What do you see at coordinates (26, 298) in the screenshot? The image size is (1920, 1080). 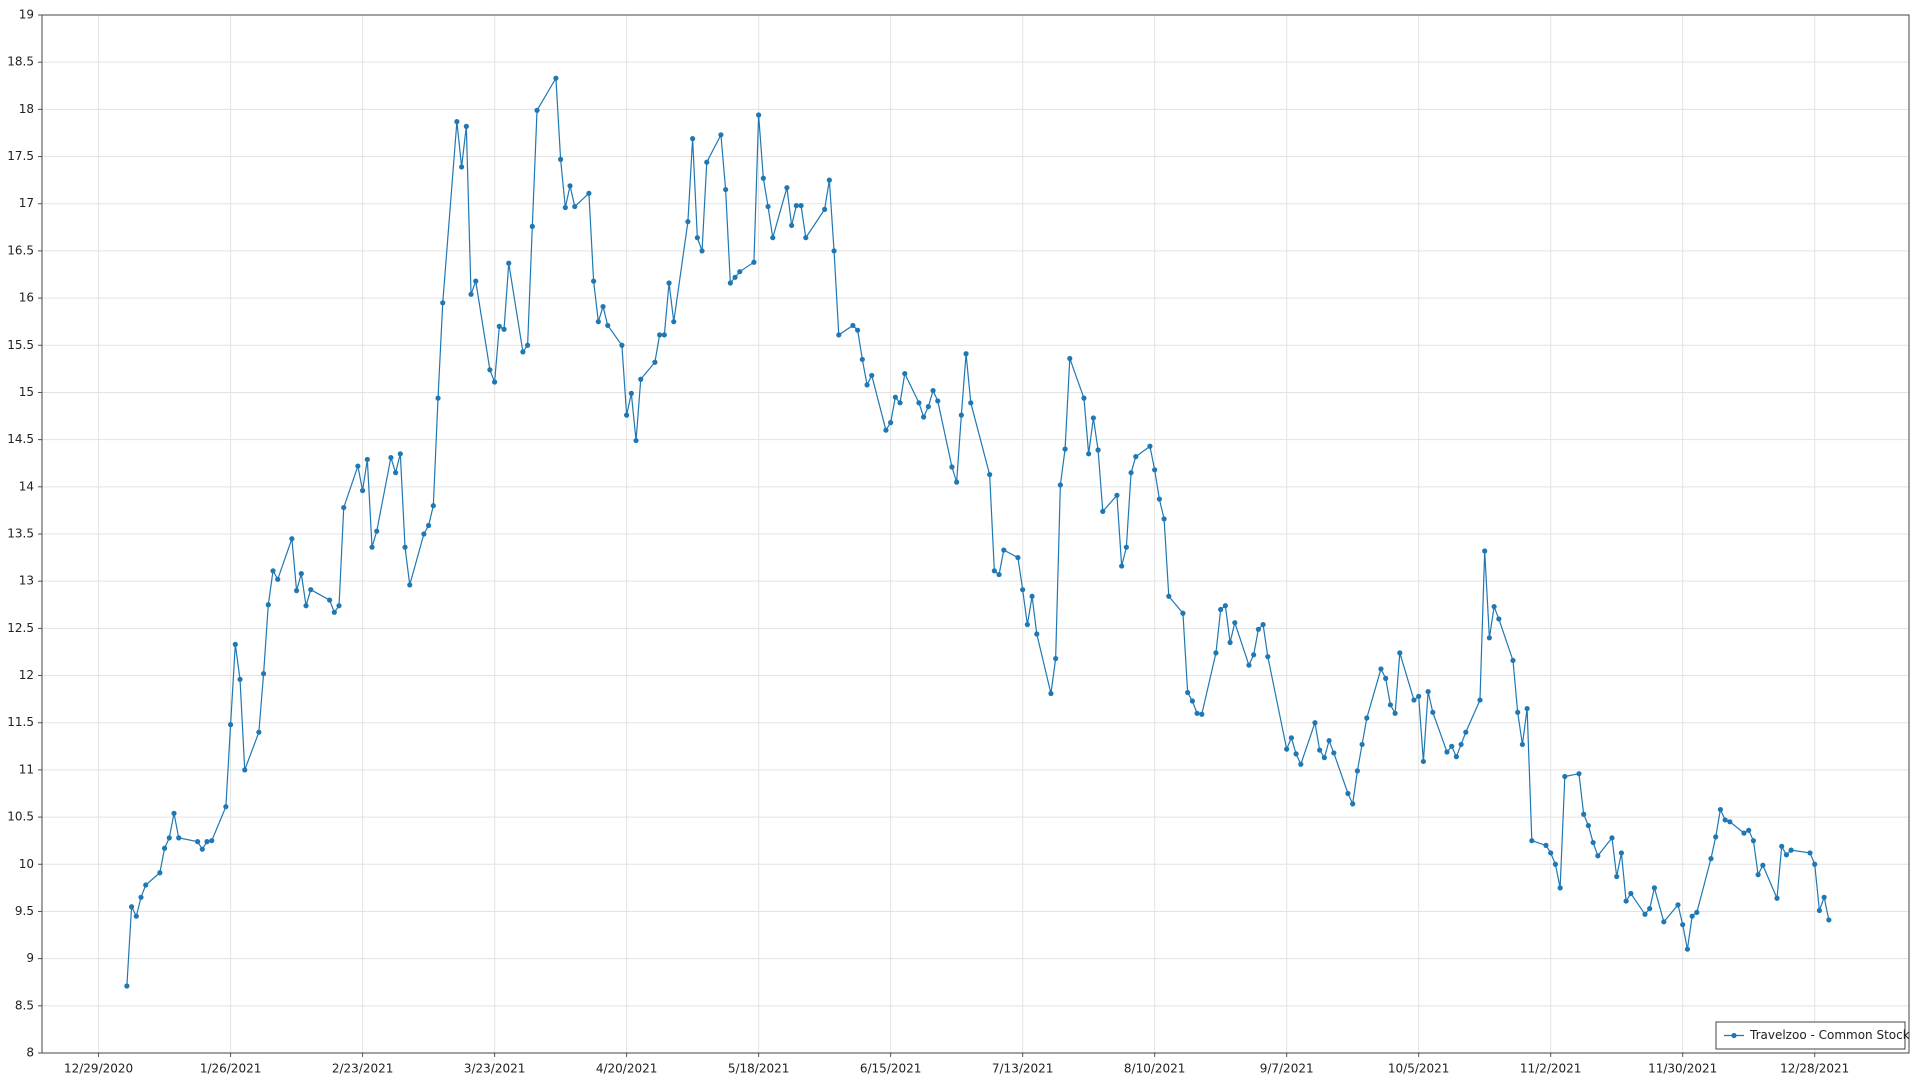 I see `y-tick-label: 16` at bounding box center [26, 298].